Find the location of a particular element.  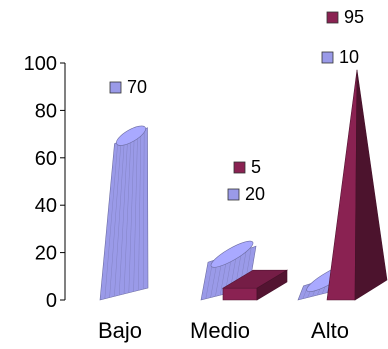

y-tick-label: 20 is located at coordinates (46, 254).